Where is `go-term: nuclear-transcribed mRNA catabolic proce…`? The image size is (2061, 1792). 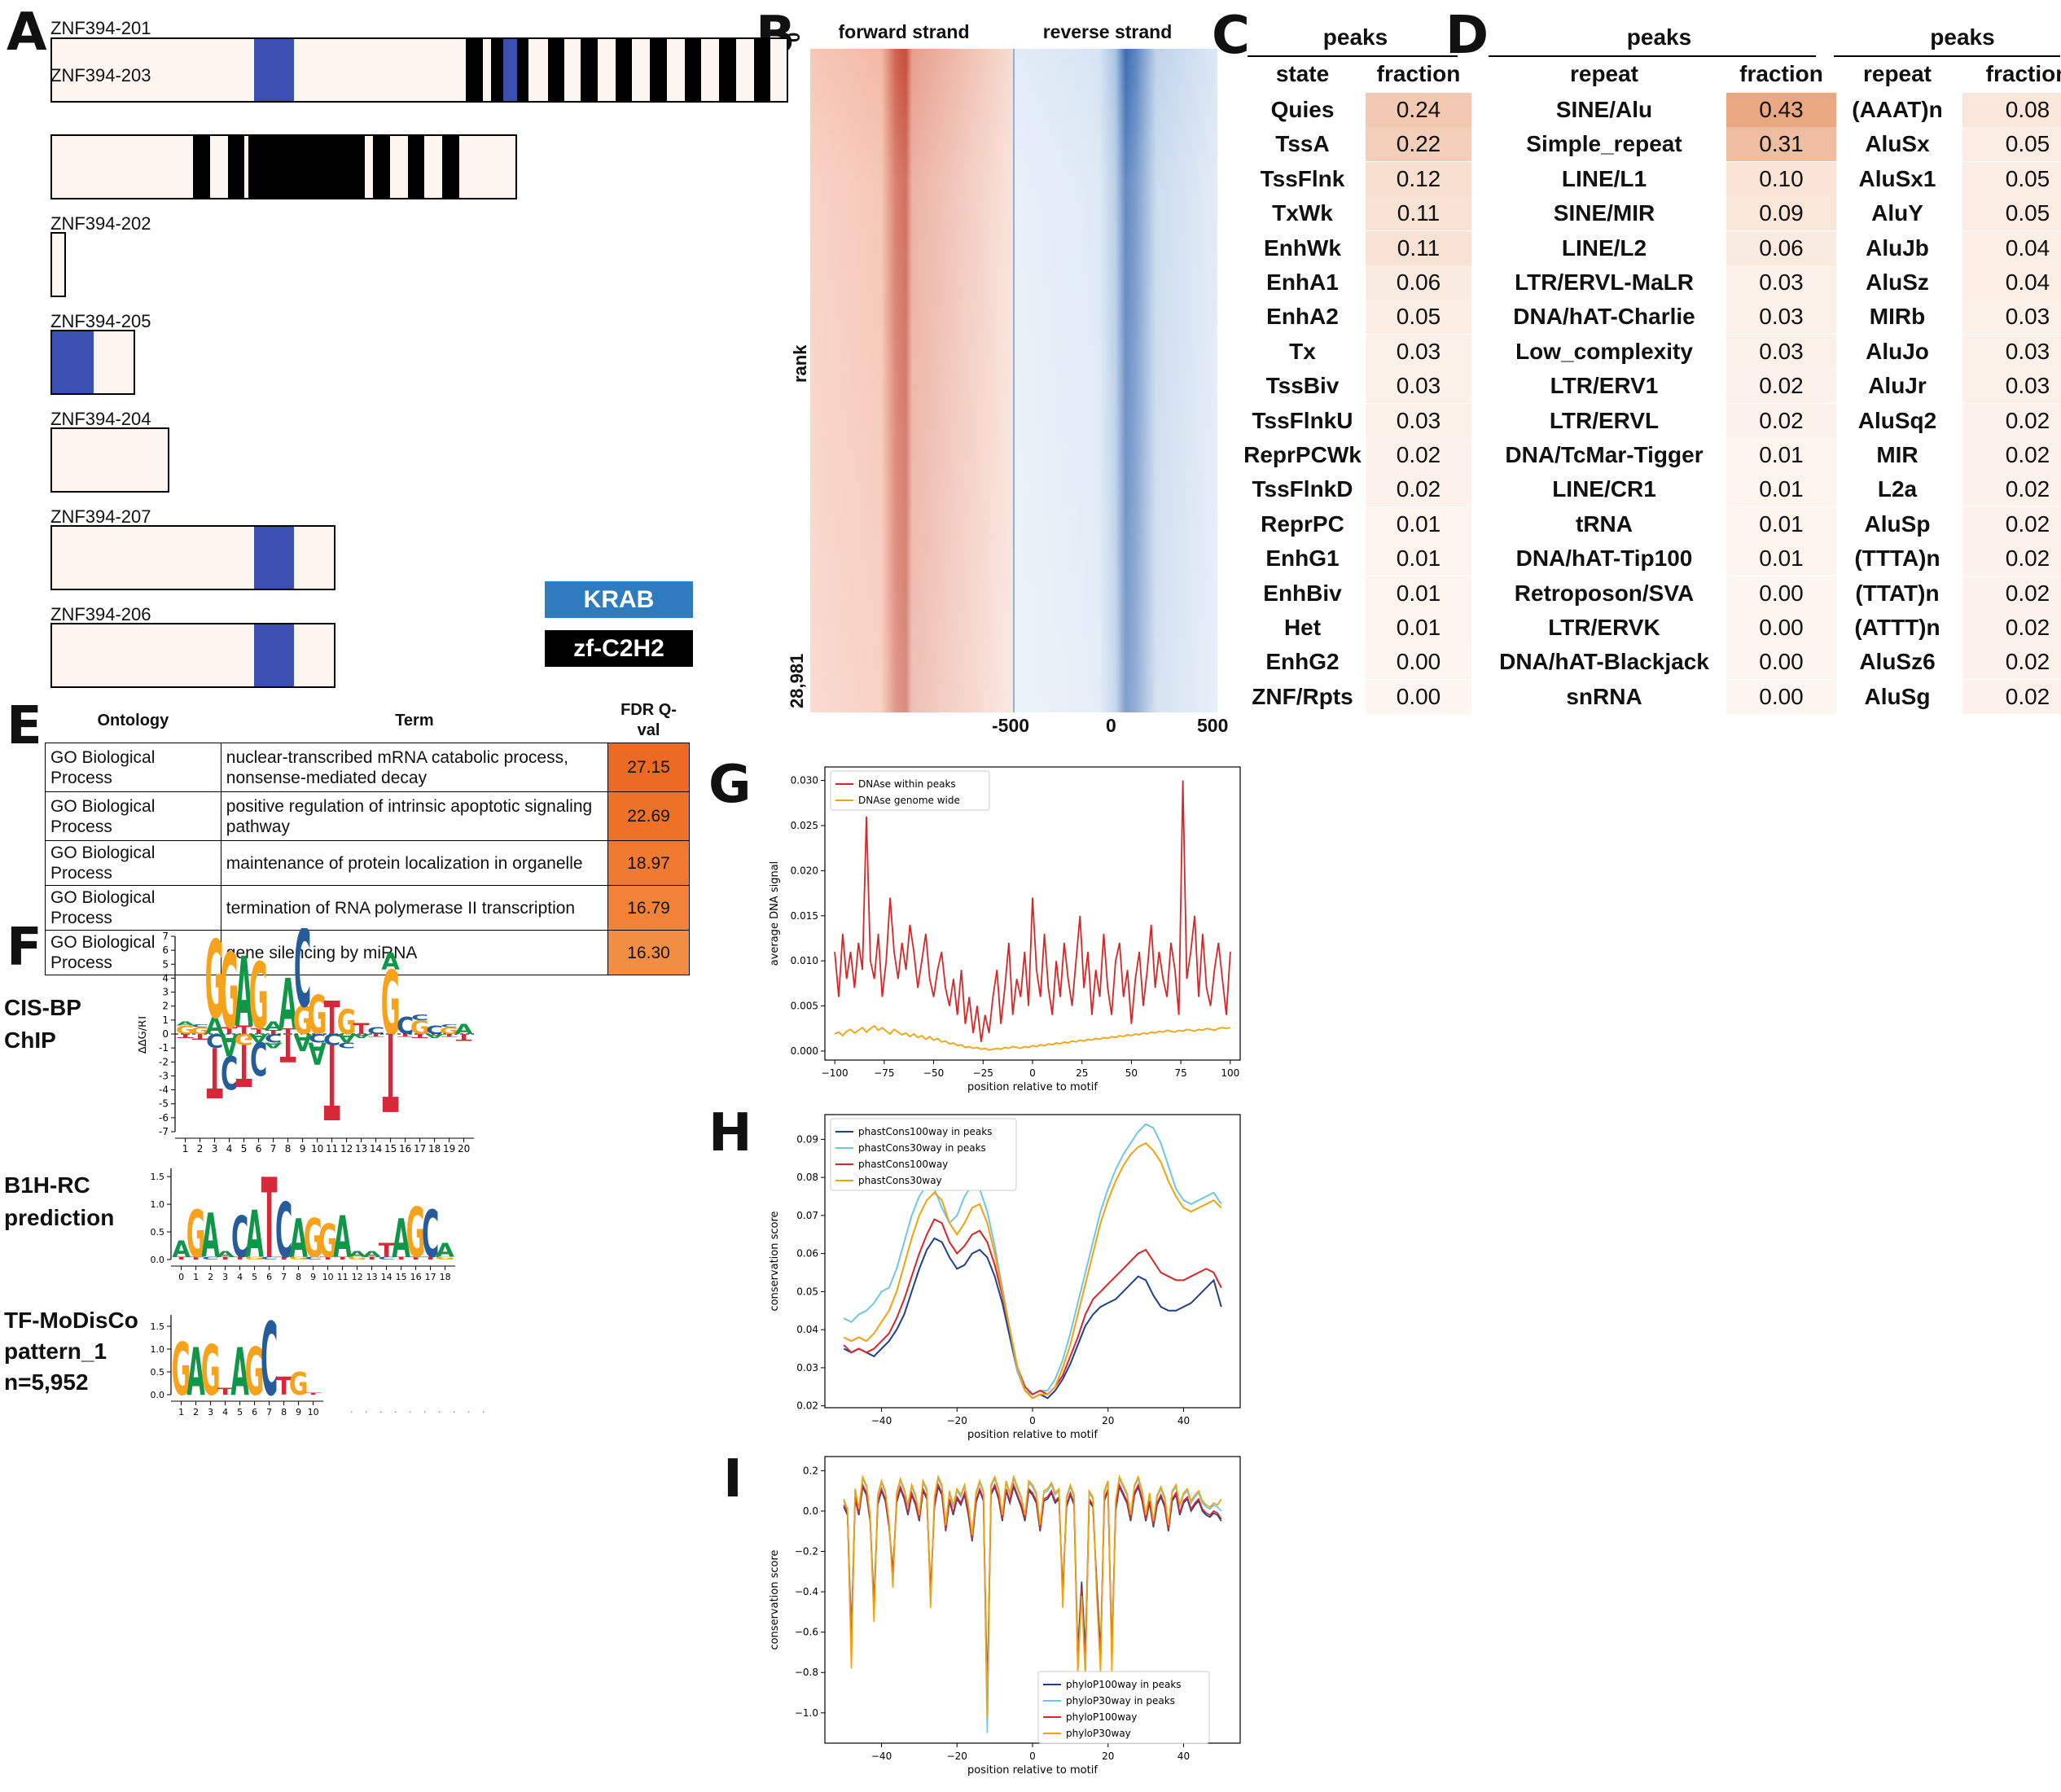 go-term: nuclear-transcribed mRNA catabolic proce… is located at coordinates (415, 767).